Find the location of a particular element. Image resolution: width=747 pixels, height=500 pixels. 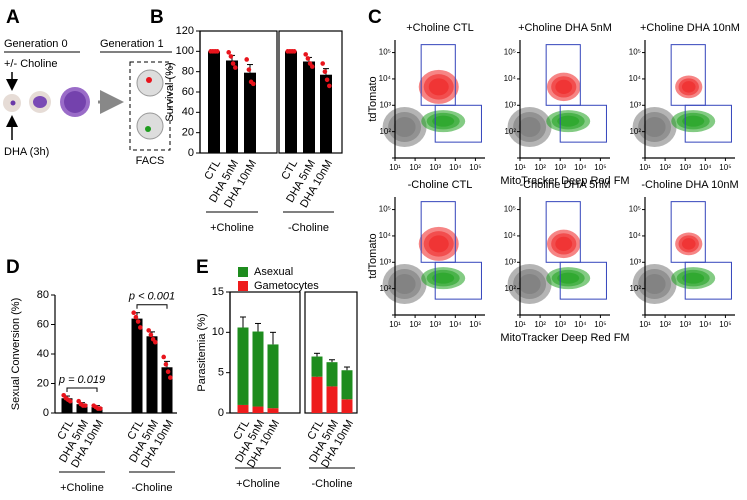

y-tick-label: 10 is located at coordinates (218, 332).